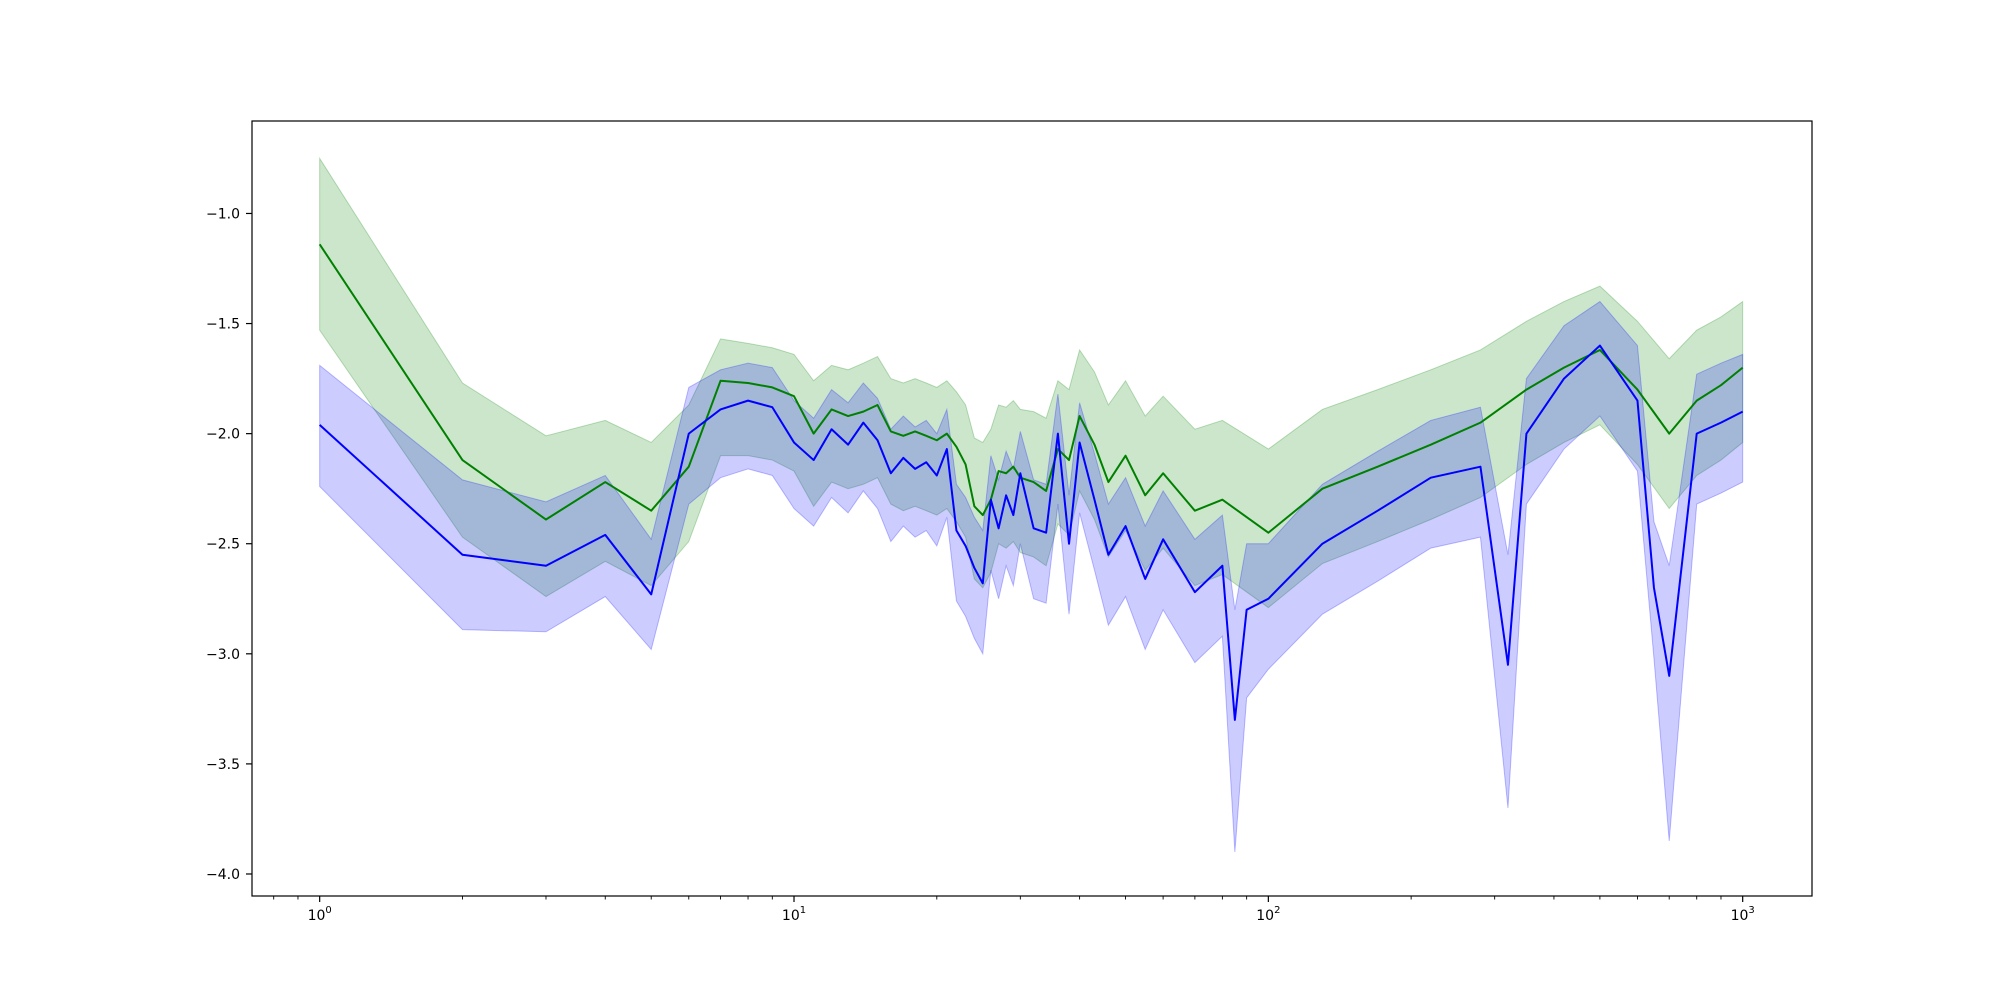  Describe the element at coordinates (1743, 914) in the screenshot. I see `x-tick-label: 10³` at that location.